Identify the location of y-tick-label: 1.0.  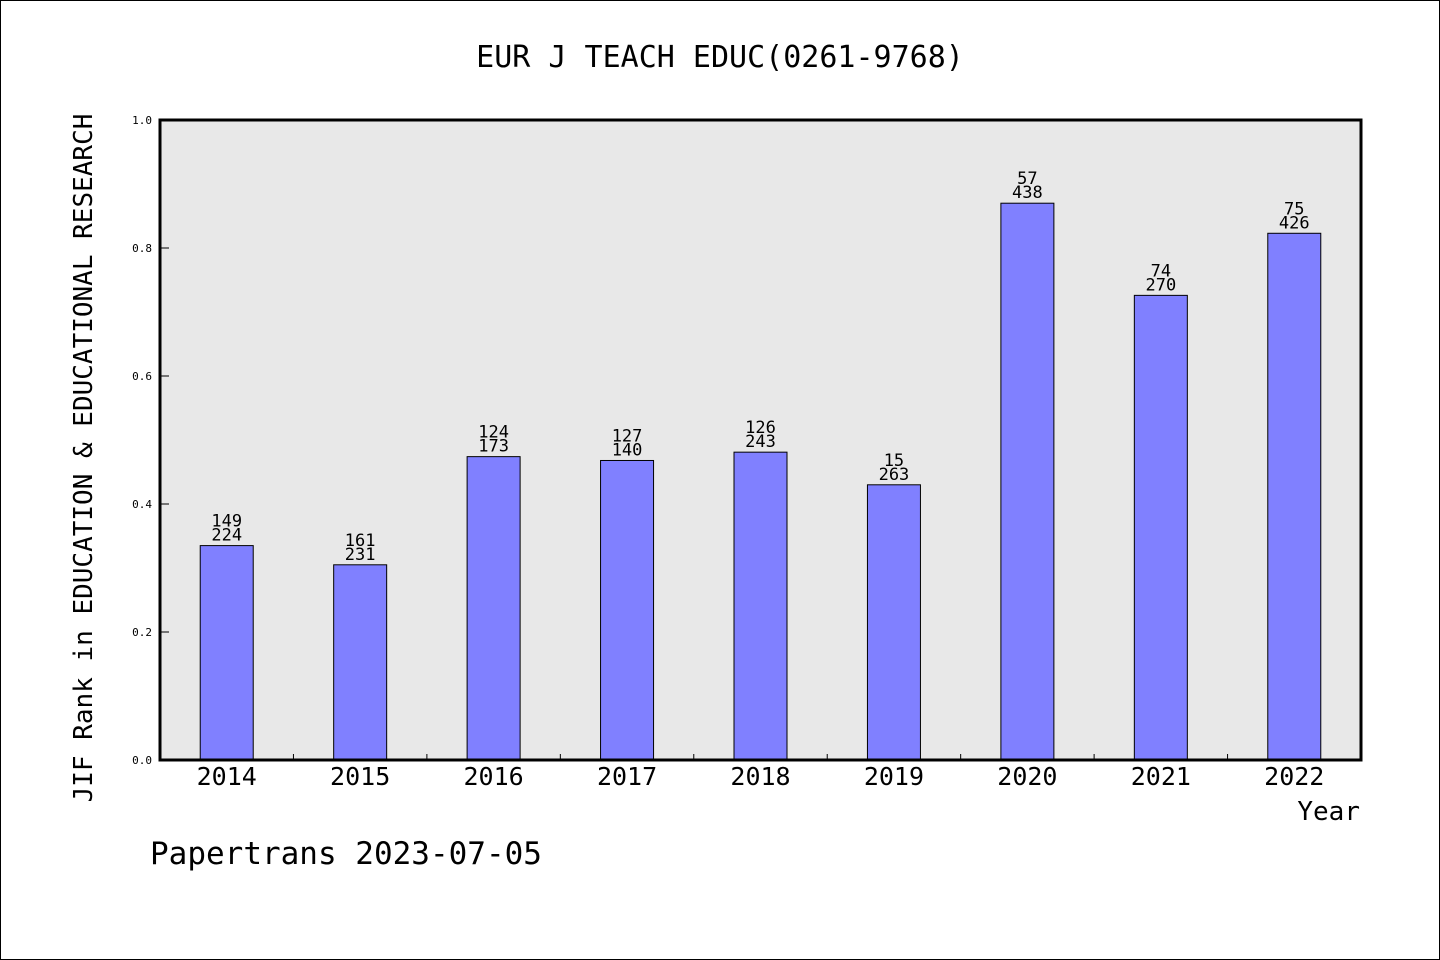
(142, 120).